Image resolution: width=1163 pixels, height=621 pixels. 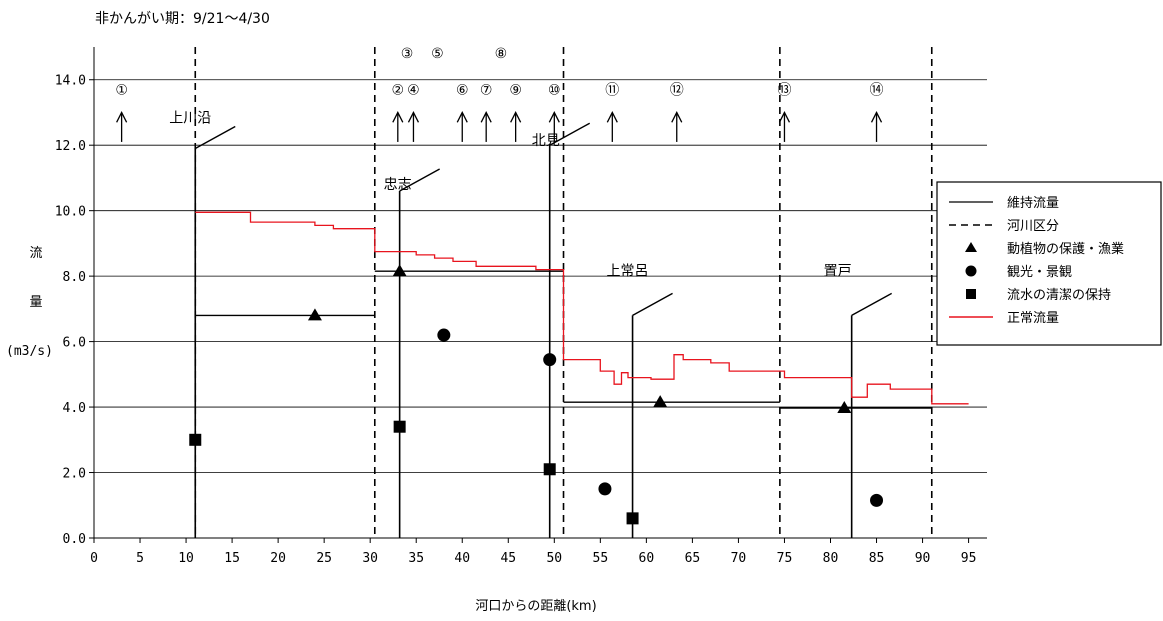 What do you see at coordinates (74, 474) in the screenshot?
I see `y-tick-label: 2.0` at bounding box center [74, 474].